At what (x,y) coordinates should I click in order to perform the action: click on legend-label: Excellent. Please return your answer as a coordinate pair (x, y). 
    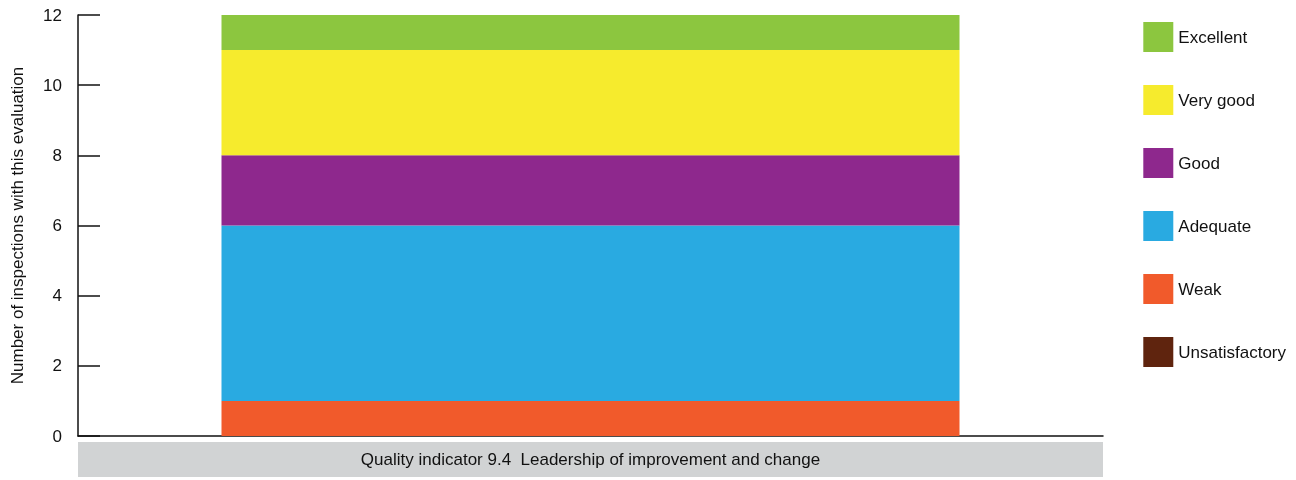
    Looking at the image, I should click on (1213, 37).